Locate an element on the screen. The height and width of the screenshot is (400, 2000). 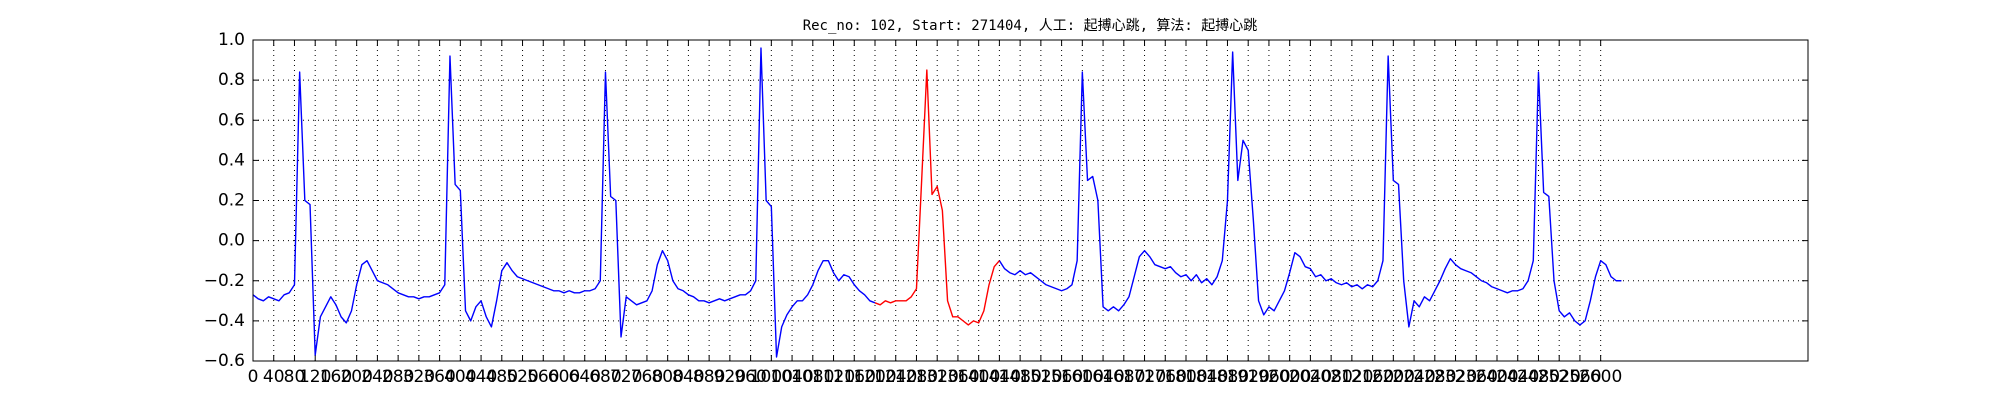
y-tick-label: 0.2 is located at coordinates (231, 201).